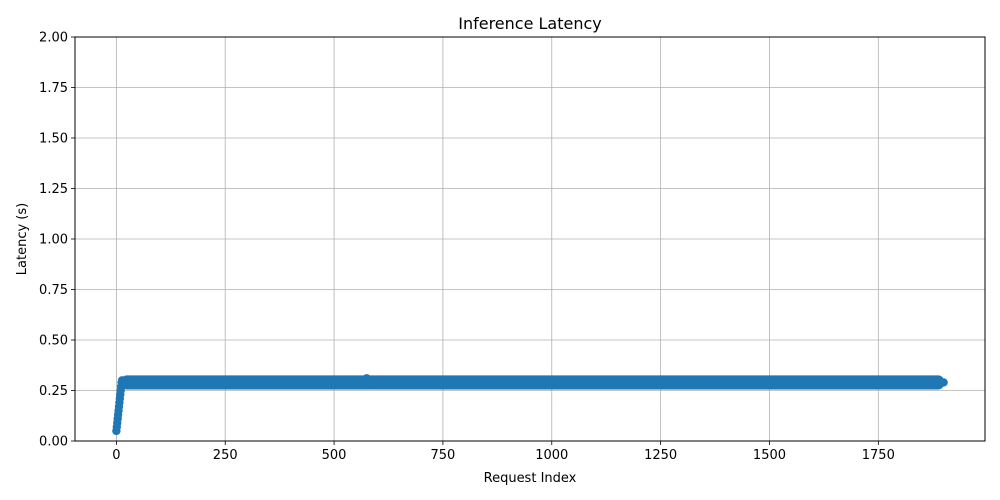 Image resolution: width=1000 pixels, height=500 pixels. What do you see at coordinates (878, 455) in the screenshot?
I see `x-tick-label: 1750` at bounding box center [878, 455].